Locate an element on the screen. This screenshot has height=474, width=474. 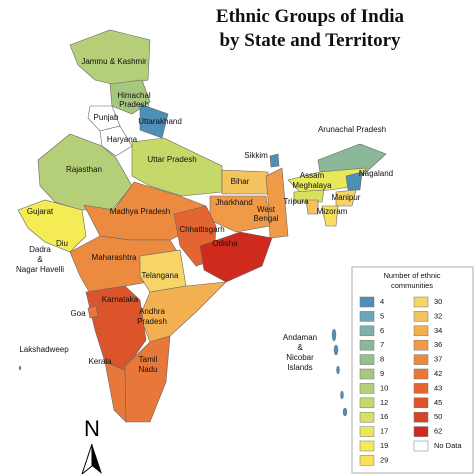
state-label: Nagar Havelli is located at coordinates (40, 269).